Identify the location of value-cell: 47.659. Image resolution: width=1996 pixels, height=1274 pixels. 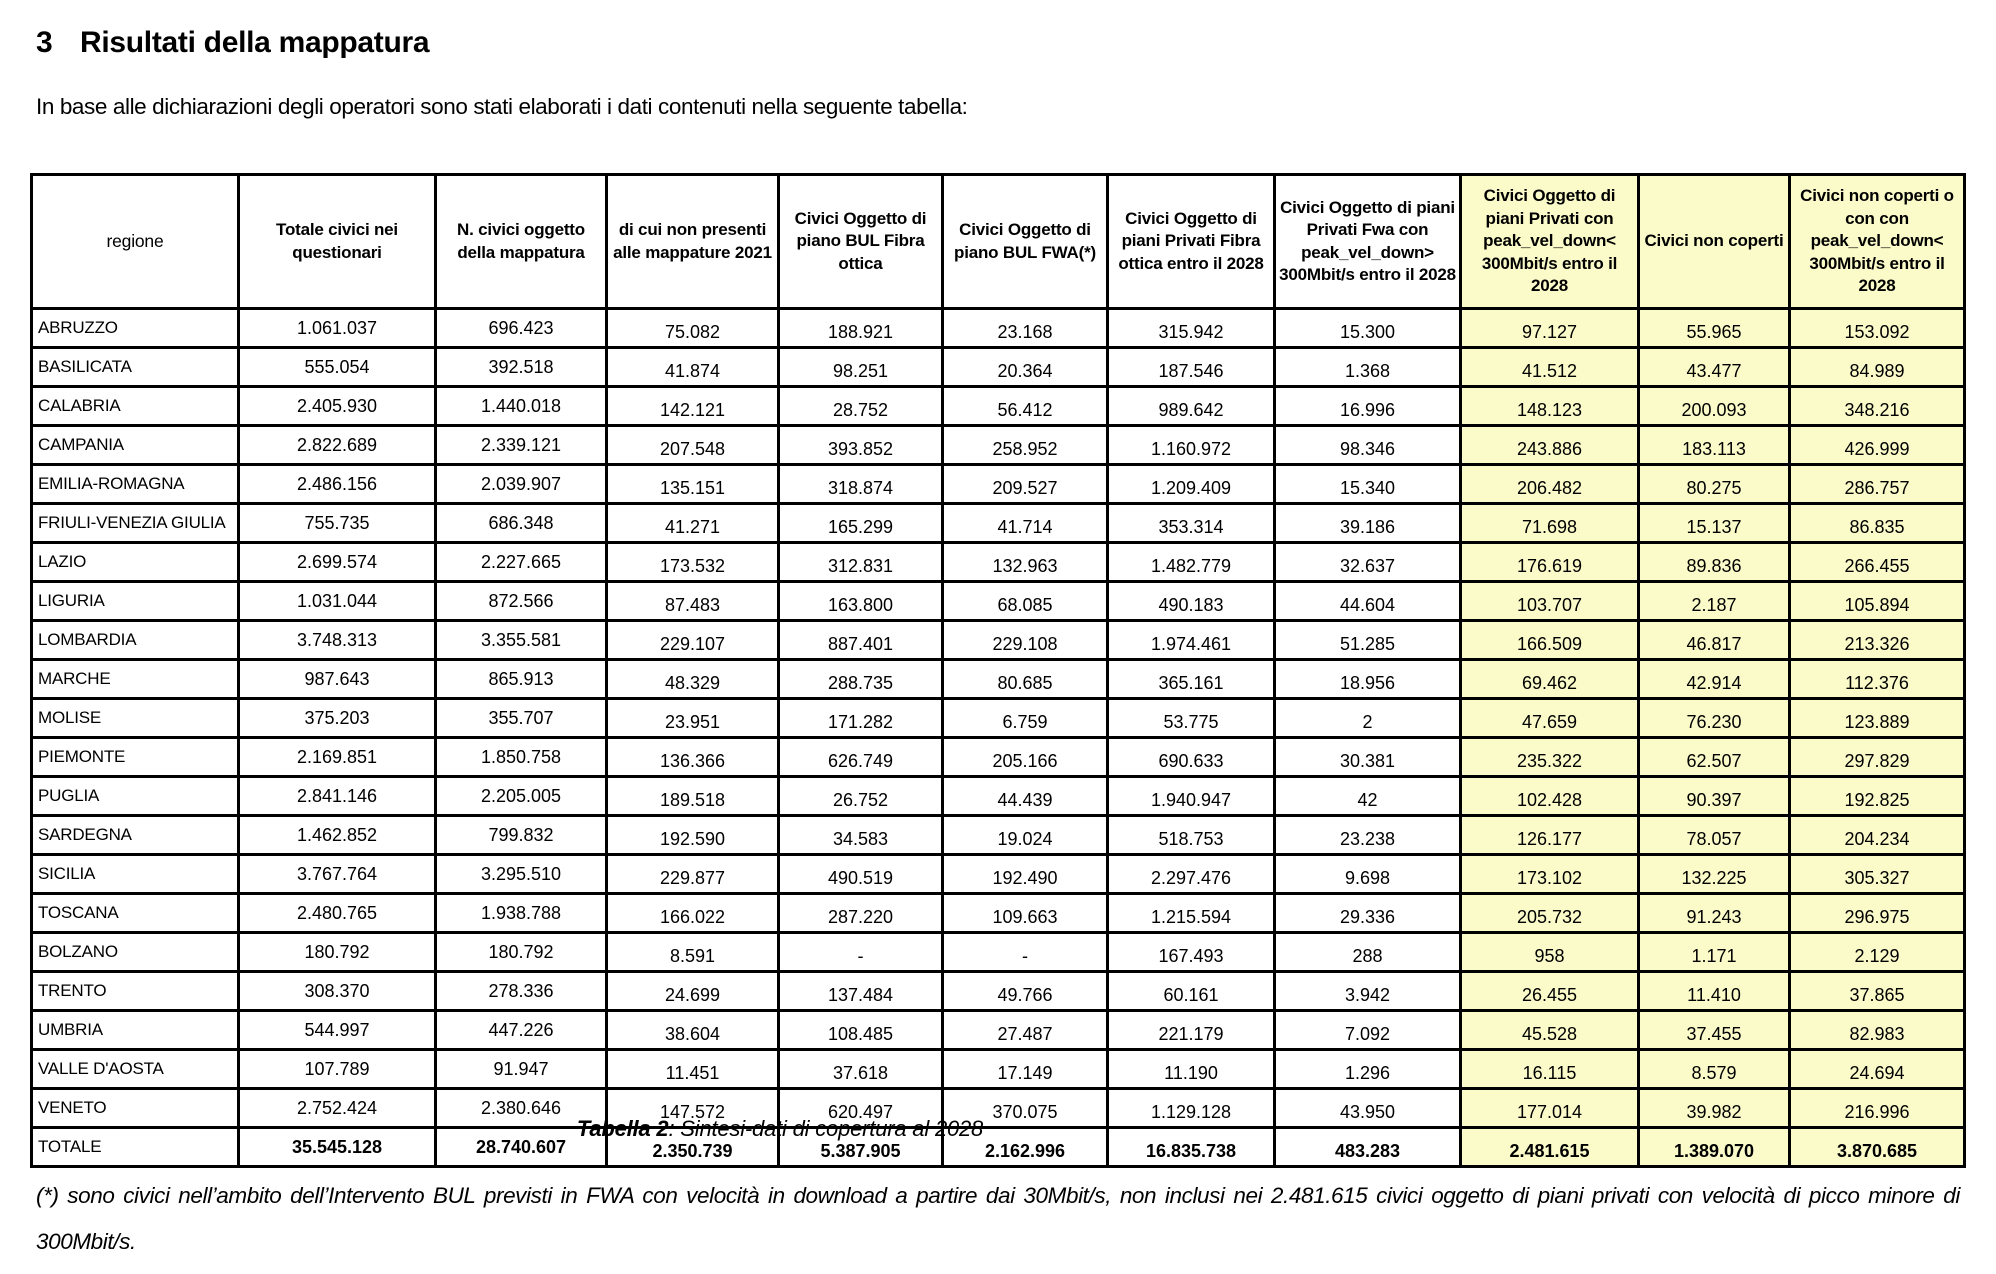
(1549, 718).